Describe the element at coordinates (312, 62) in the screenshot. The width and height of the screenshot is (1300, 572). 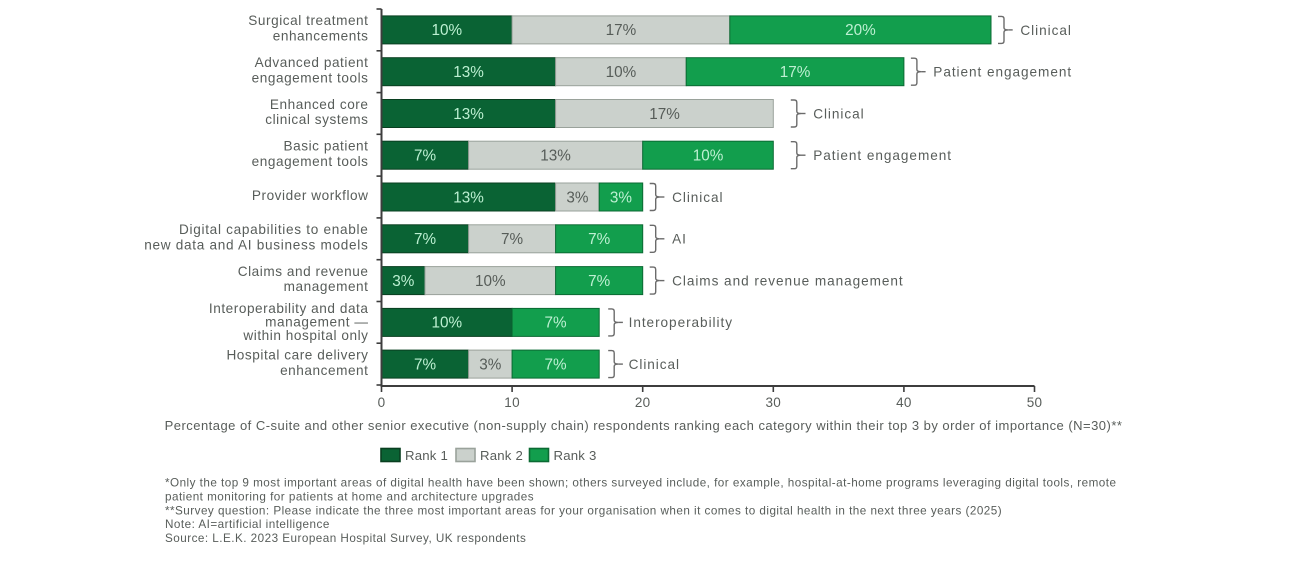
I see `svg-text: Advanced patient` at that location.